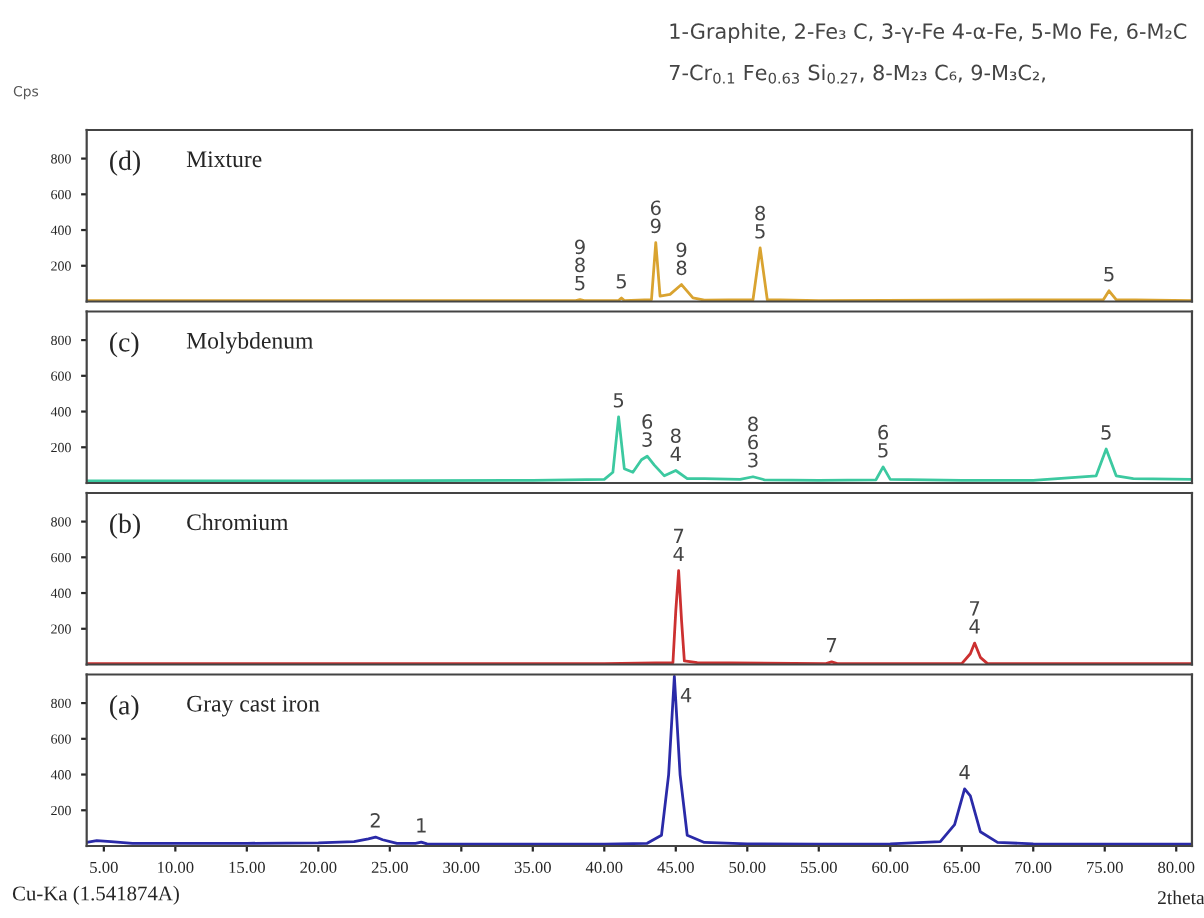 Image resolution: width=1204 pixels, height=918 pixels. What do you see at coordinates (580, 265) in the screenshot?
I see `annotation: 9 8 5` at bounding box center [580, 265].